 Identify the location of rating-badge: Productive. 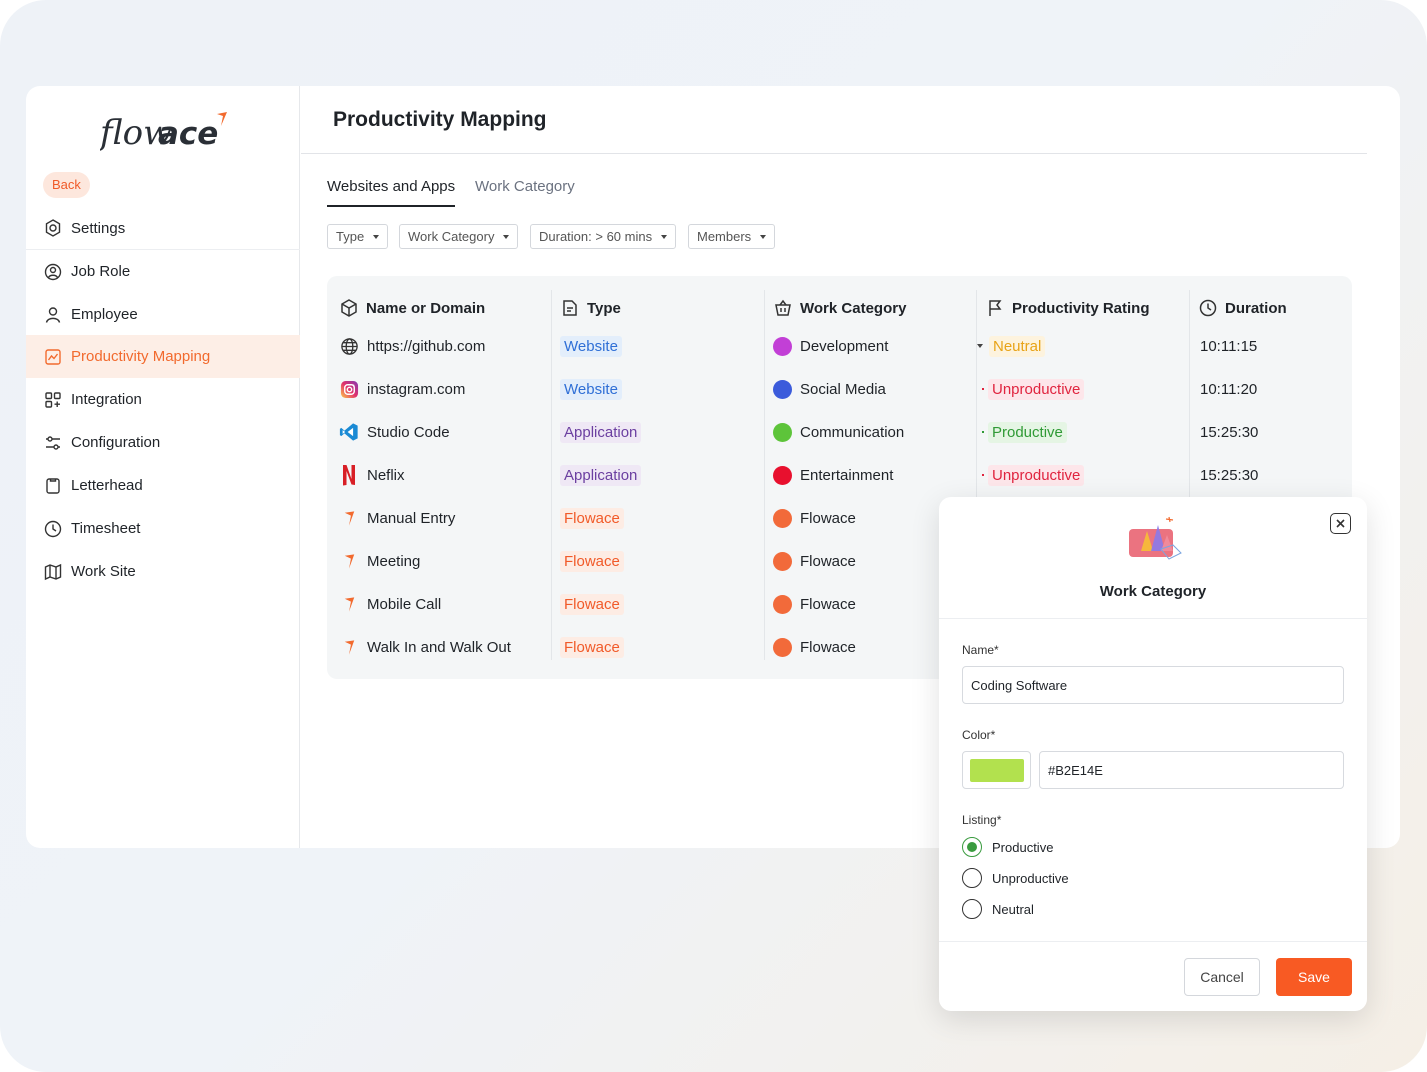
(1027, 432).